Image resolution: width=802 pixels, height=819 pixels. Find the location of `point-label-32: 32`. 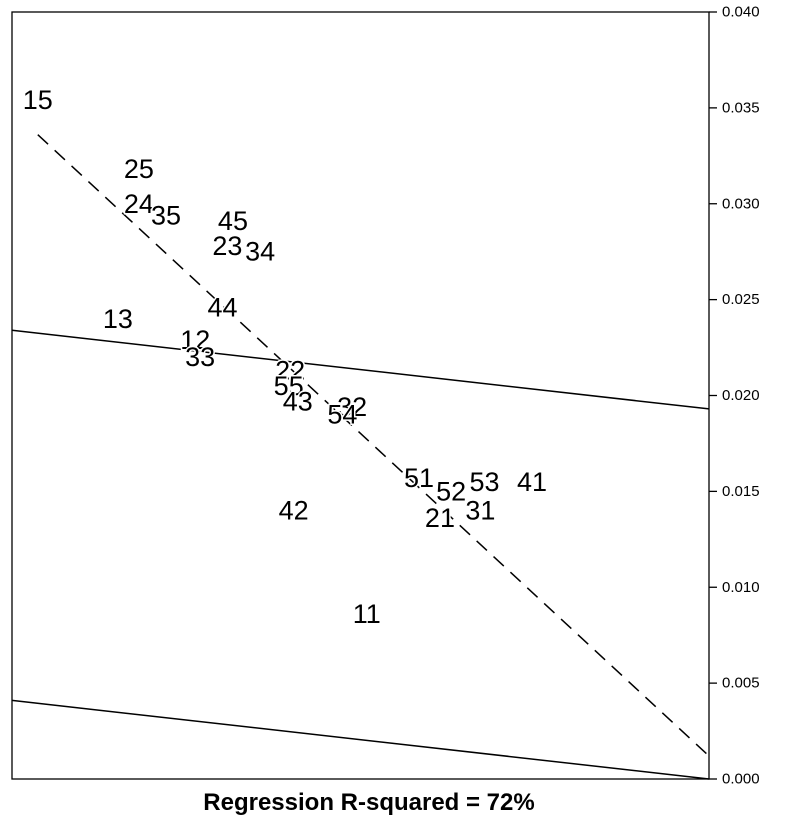

point-label-32: 32 is located at coordinates (352, 407).